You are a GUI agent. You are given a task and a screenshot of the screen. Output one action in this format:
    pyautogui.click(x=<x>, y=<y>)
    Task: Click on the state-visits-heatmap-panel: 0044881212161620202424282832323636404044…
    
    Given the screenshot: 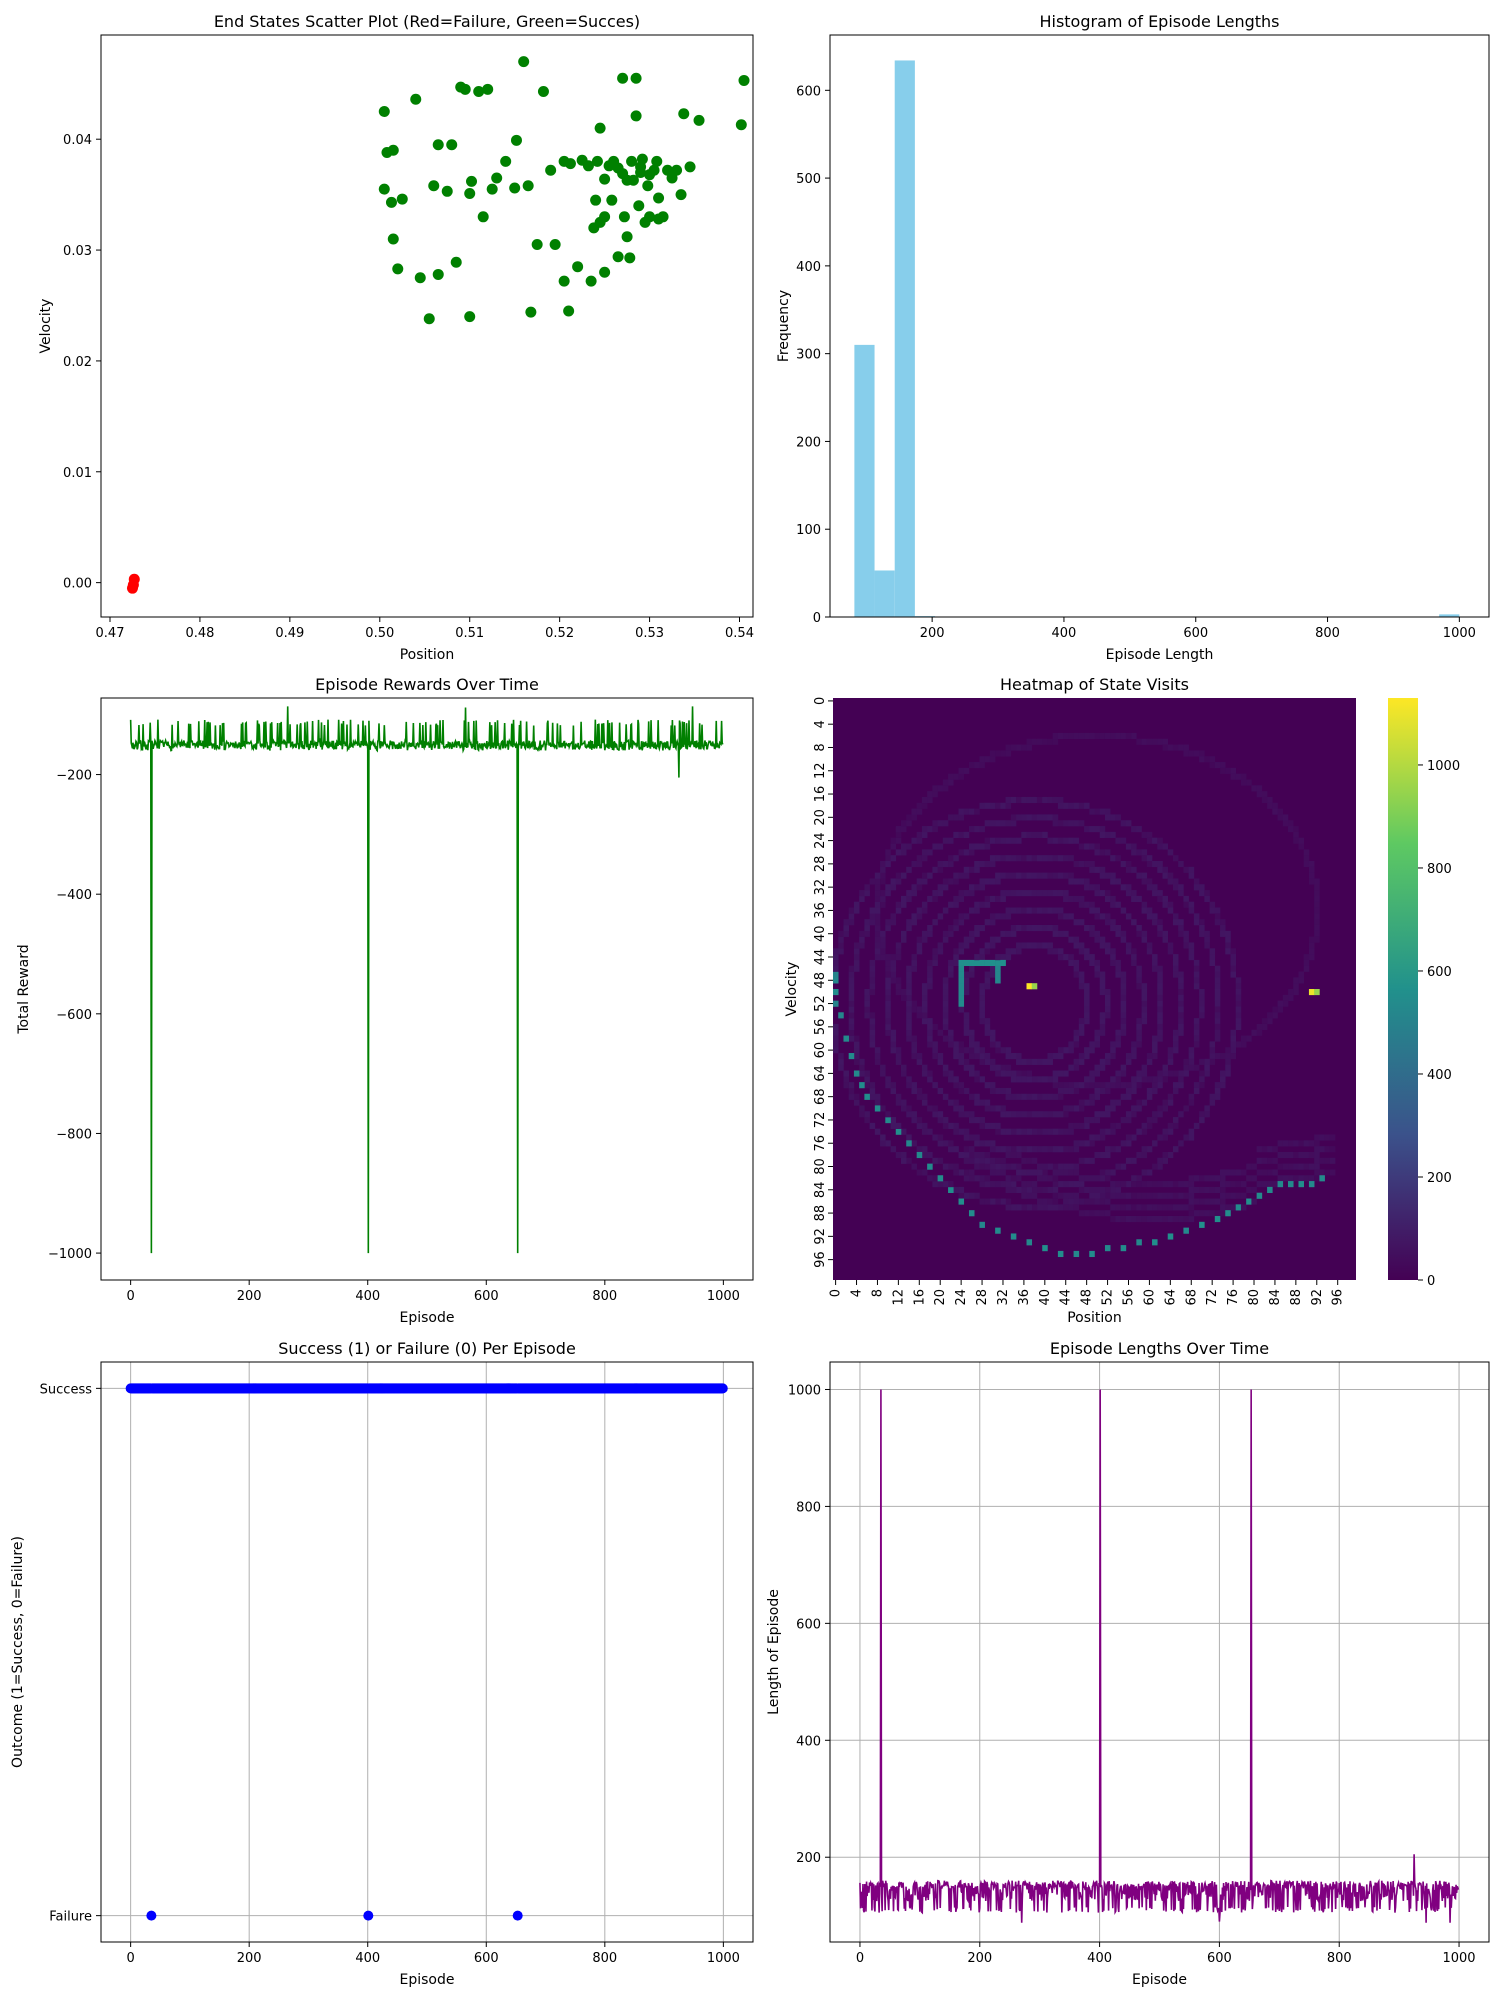 What is the action you would take?
    pyautogui.click(x=1122, y=1000)
    